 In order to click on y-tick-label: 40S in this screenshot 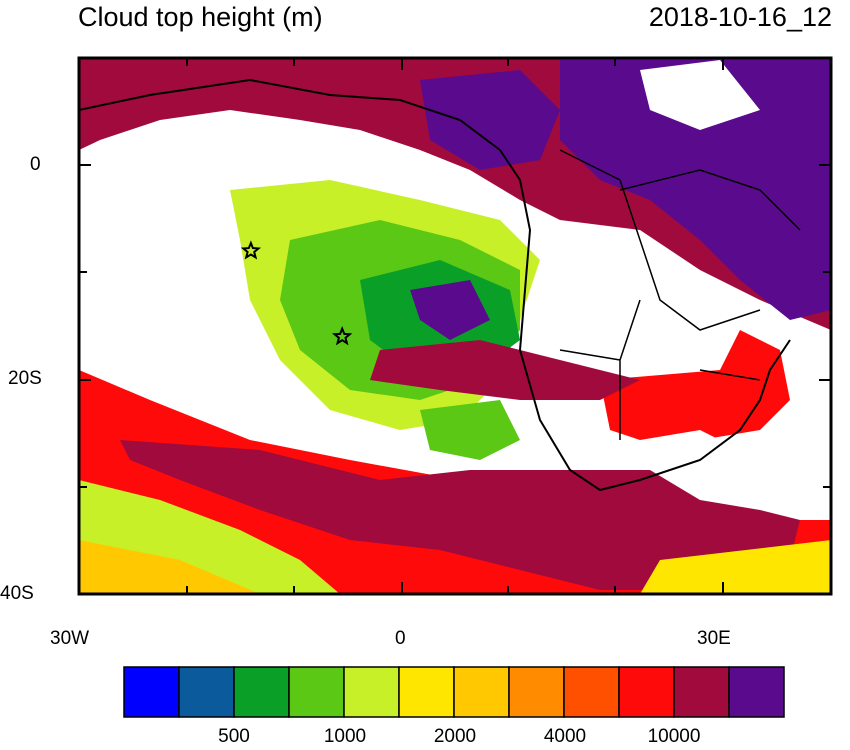, I will do `click(17, 593)`.